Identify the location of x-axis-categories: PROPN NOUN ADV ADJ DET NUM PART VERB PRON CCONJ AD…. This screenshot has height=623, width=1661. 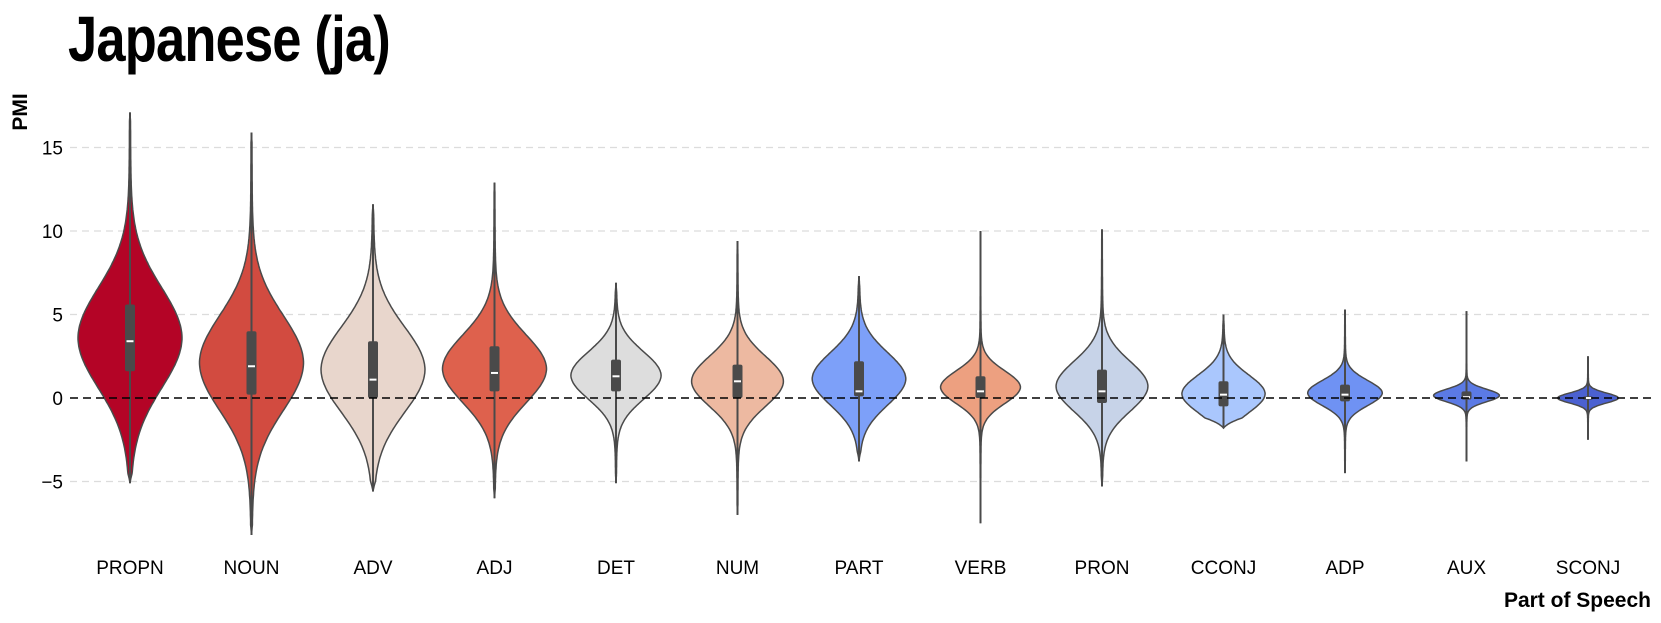
(858, 568).